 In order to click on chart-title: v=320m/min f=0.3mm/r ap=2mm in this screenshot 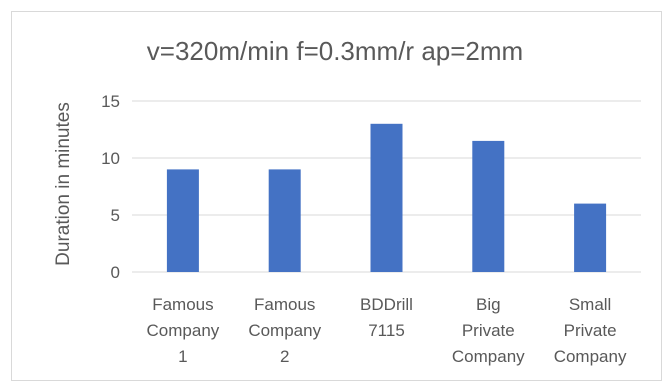, I will do `click(335, 51)`.